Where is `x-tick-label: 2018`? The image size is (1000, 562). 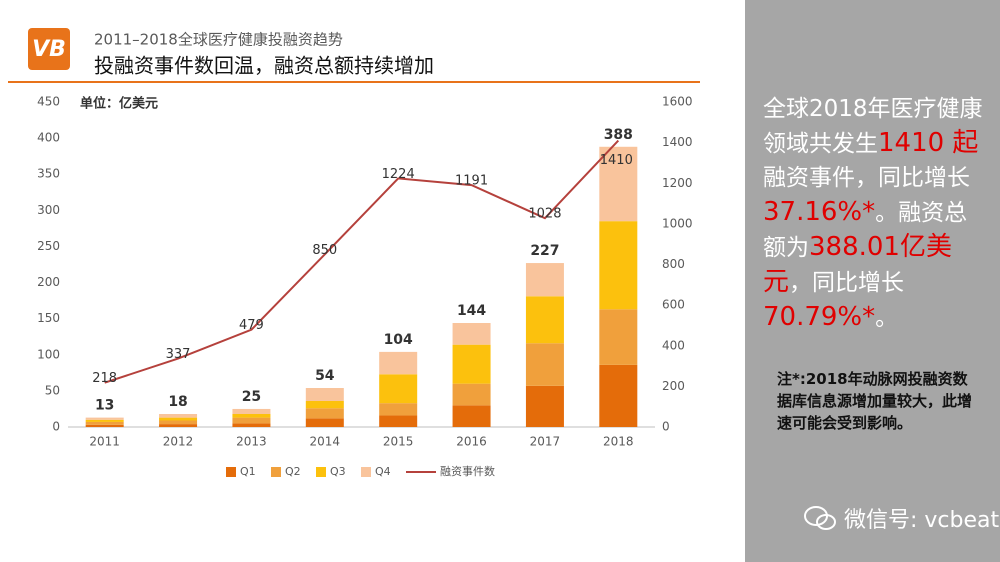 x-tick-label: 2018 is located at coordinates (618, 442).